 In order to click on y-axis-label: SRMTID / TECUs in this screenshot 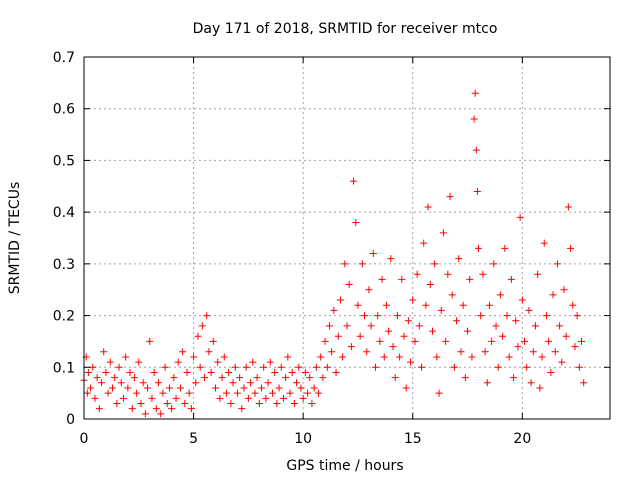, I will do `click(15, 238)`.